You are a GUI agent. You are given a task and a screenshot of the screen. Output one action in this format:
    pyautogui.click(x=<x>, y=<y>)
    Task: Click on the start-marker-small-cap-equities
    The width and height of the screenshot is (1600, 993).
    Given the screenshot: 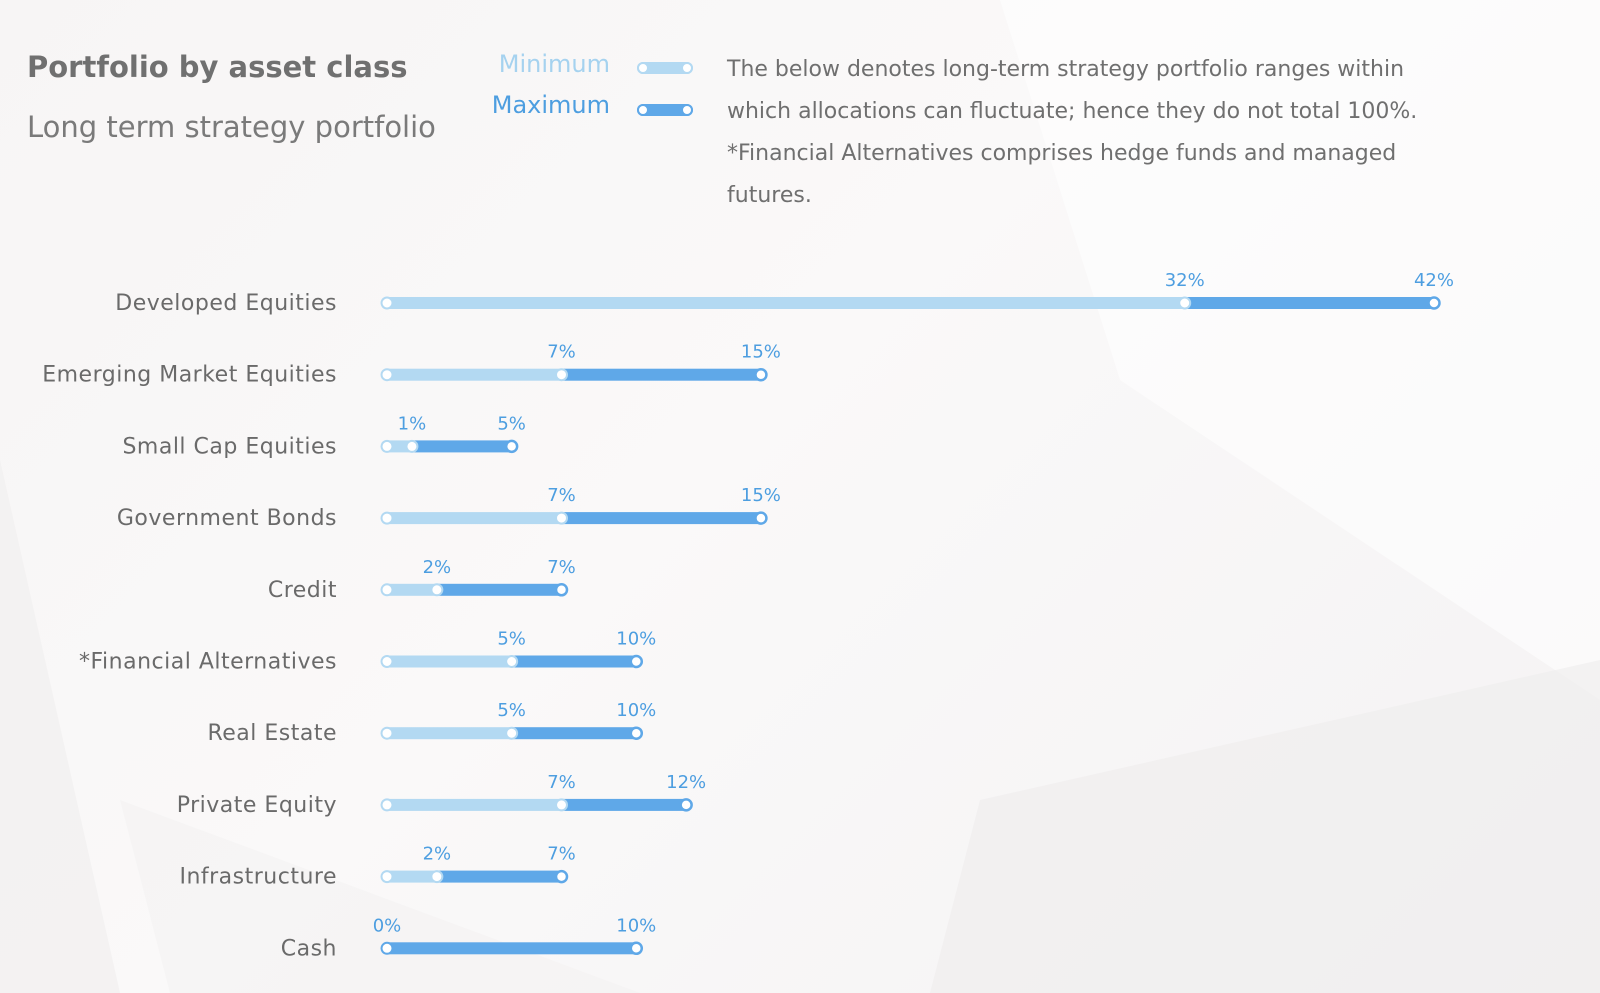 What is the action you would take?
    pyautogui.click(x=387, y=446)
    